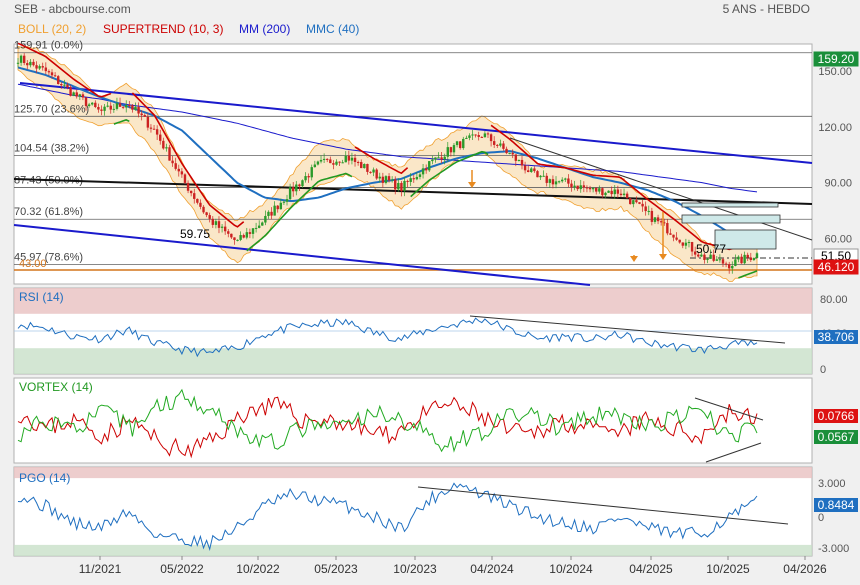  What do you see at coordinates (264, 29) in the screenshot?
I see `legend-item: MM (200)` at bounding box center [264, 29].